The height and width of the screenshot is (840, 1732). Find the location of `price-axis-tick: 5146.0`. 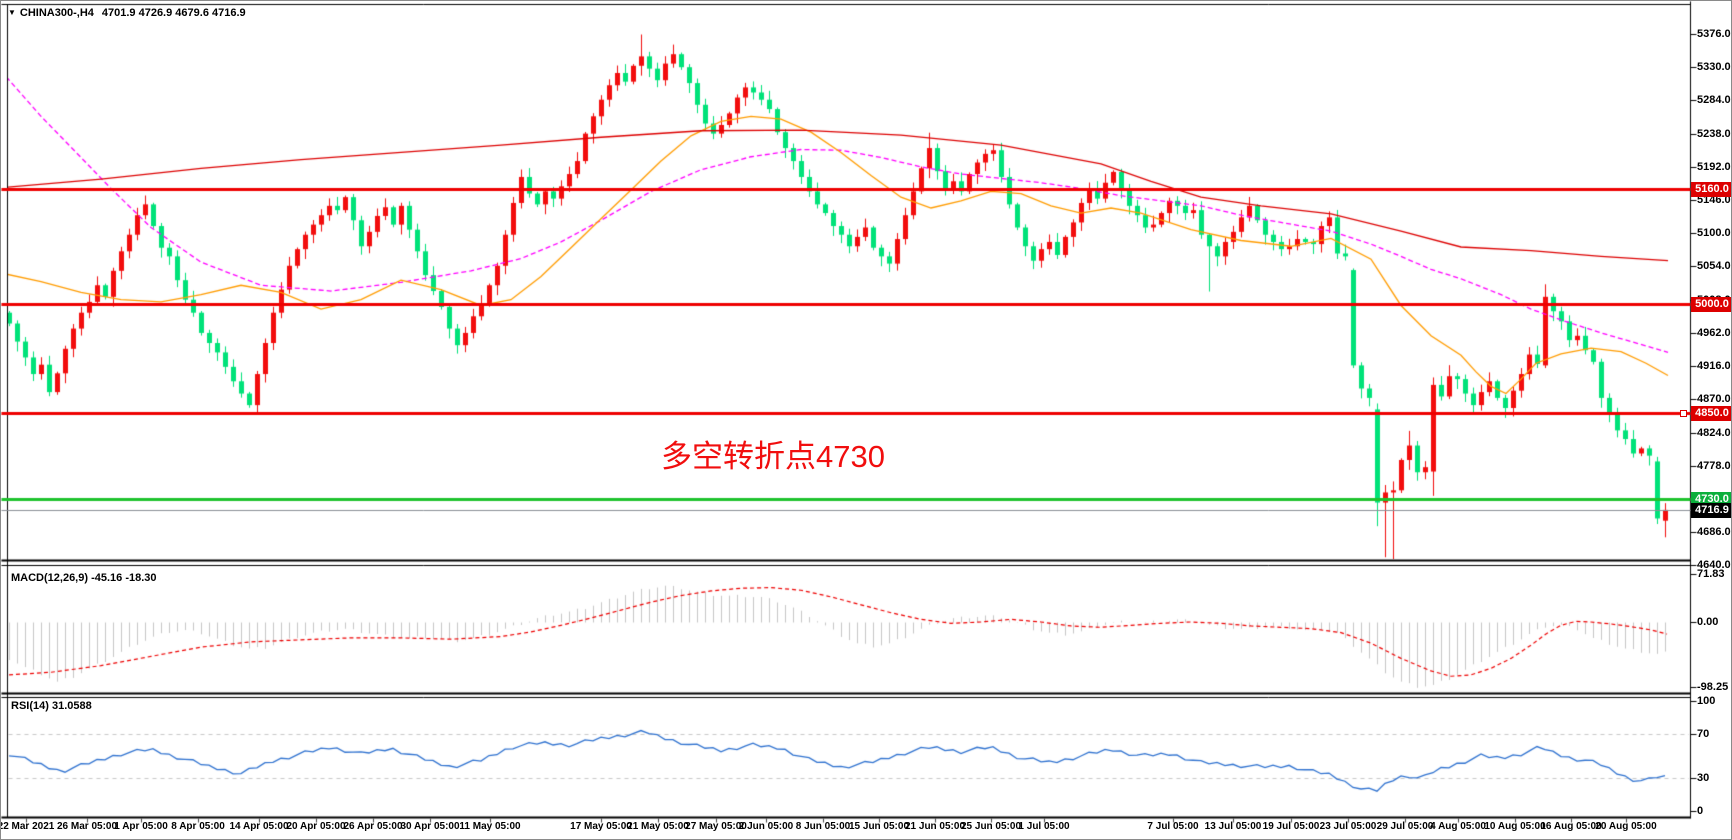

price-axis-tick: 5146.0 is located at coordinates (1714, 200).